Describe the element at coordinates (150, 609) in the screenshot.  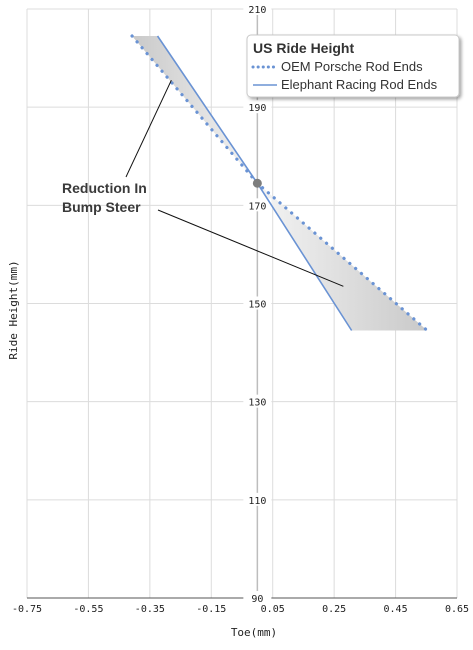
I see `x-tick-label-2: -0.35` at that location.